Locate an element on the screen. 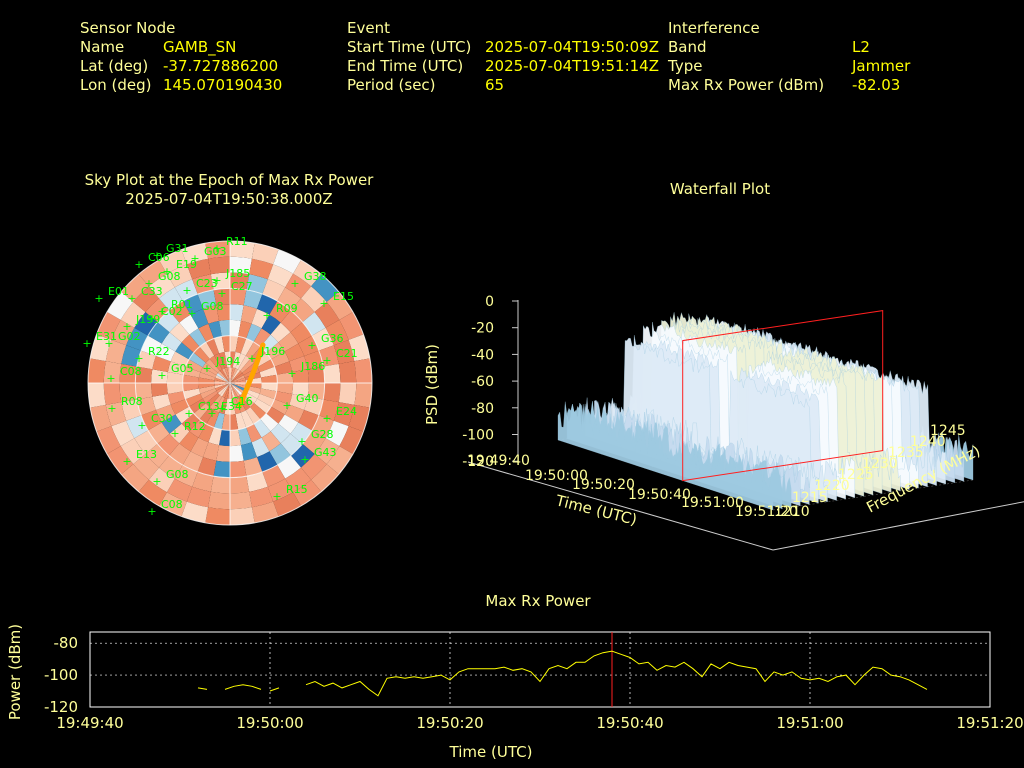  sky-sat-label: E31 is located at coordinates (106, 336).